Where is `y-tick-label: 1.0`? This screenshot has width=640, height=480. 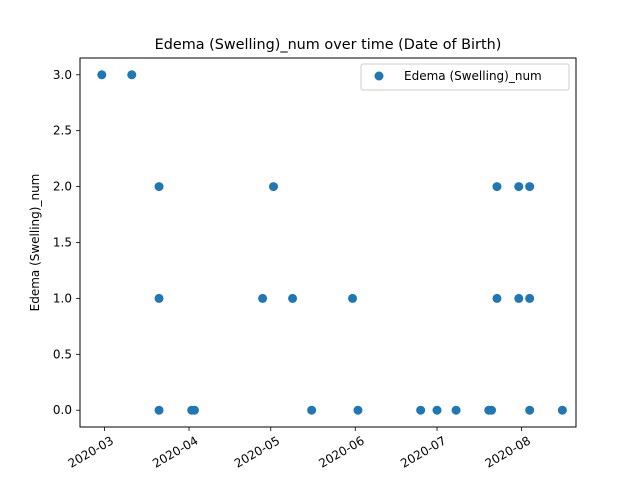
y-tick-label: 1.0 is located at coordinates (62, 298).